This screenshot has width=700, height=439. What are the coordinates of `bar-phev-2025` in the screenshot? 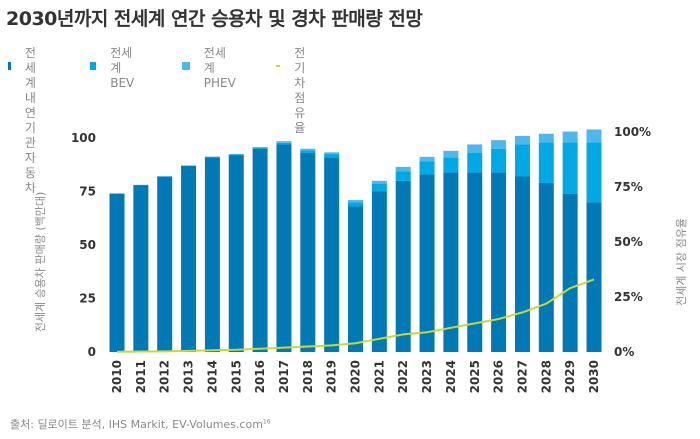 It's located at (475, 148).